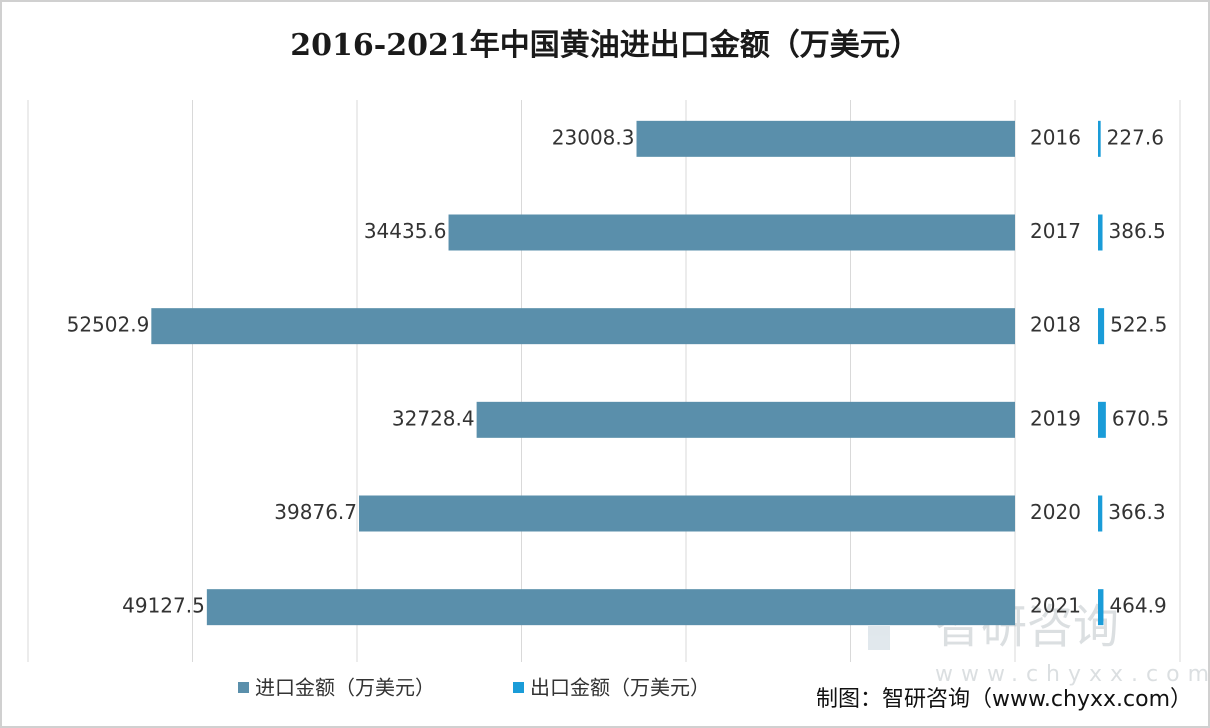 This screenshot has height=728, width=1210. I want to click on category-label: 2016, so click(1055, 137).